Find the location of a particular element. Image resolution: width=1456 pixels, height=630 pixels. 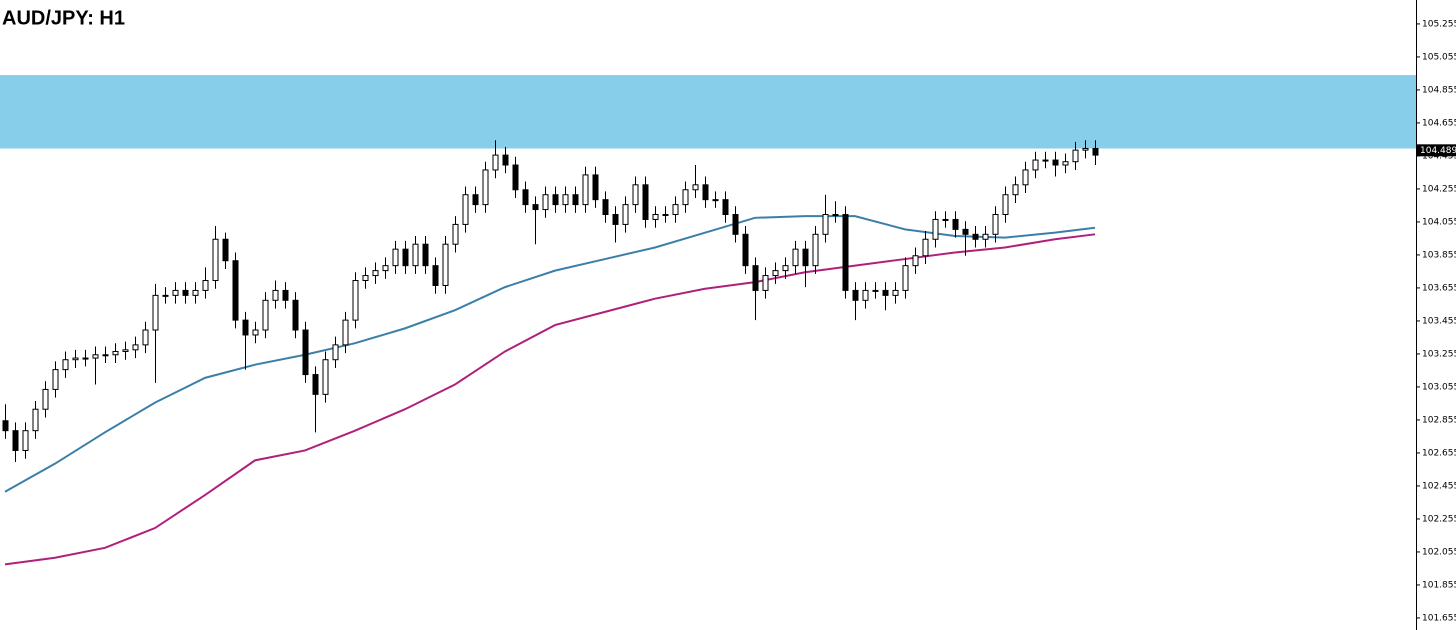

y-tick-label: 105.255 is located at coordinates (1439, 24).